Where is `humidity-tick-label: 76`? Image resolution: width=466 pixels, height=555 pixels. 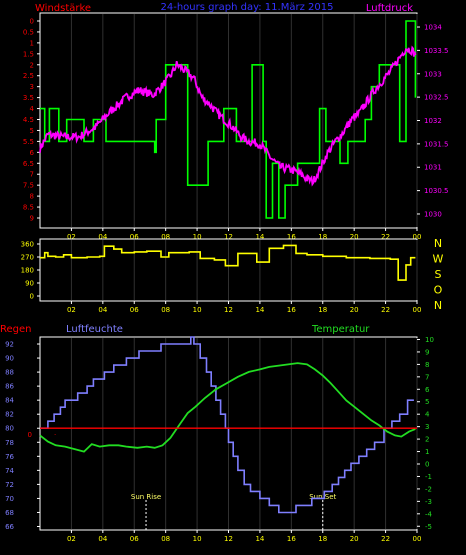 humidity-tick-label: 76 is located at coordinates (9, 457).